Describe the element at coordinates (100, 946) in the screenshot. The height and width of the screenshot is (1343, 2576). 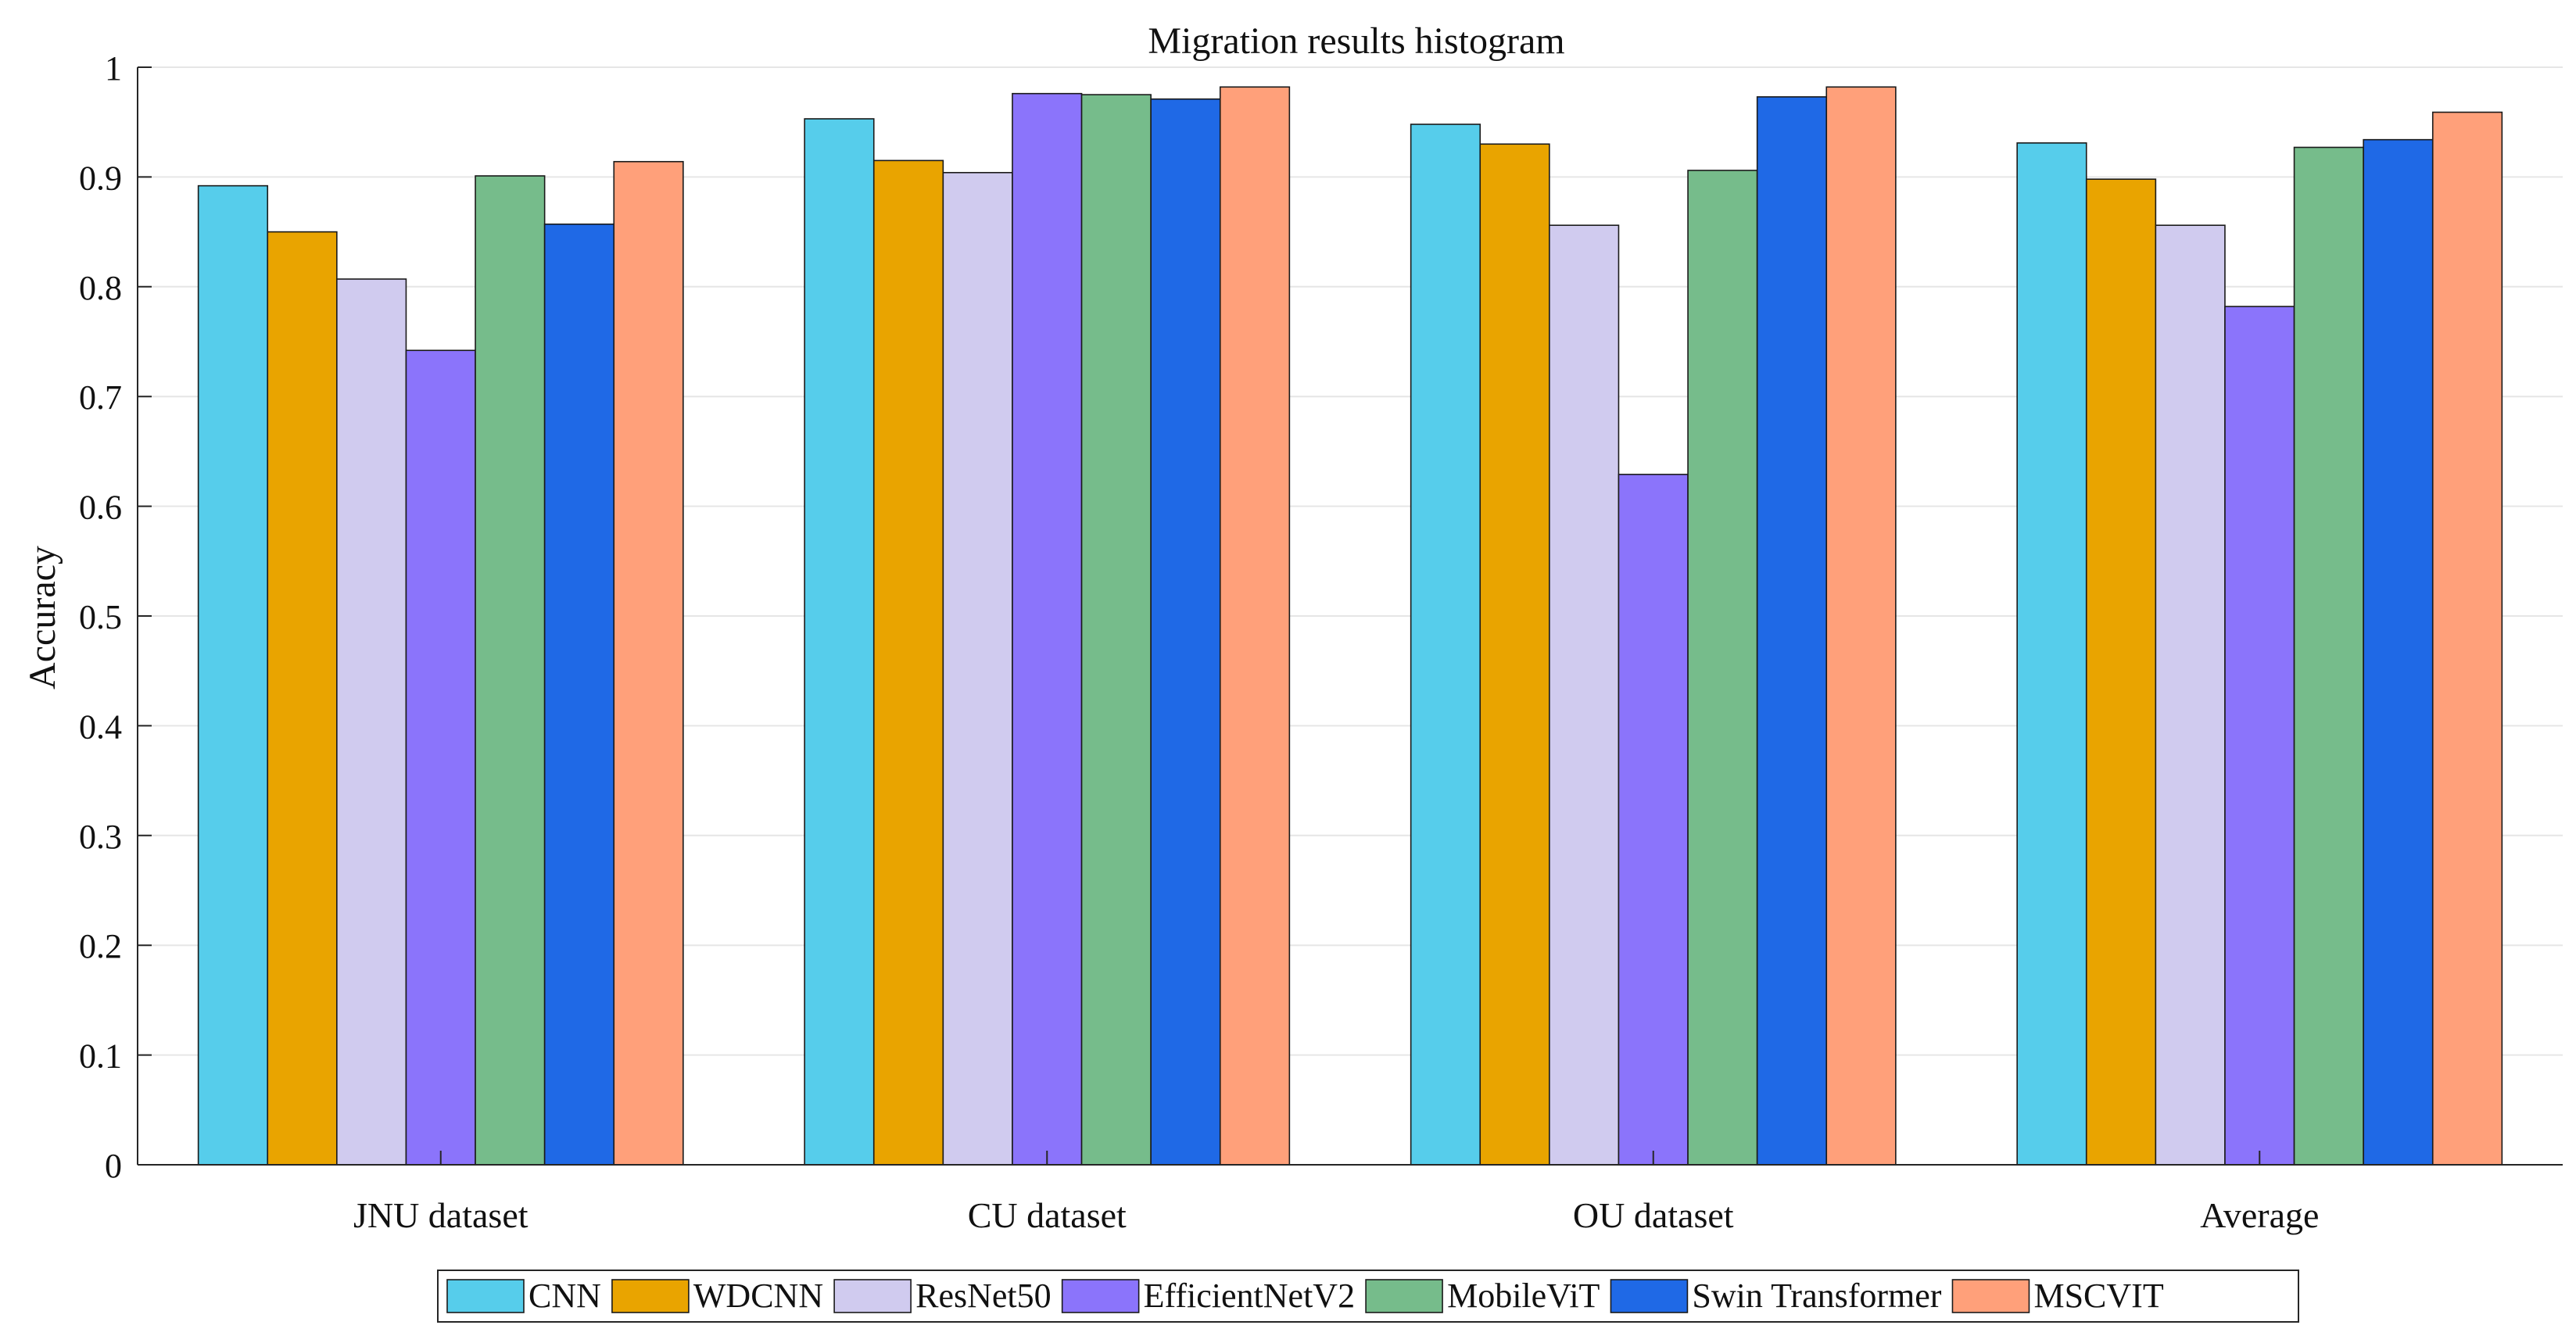
I see `y-tick-label: 0.2` at that location.